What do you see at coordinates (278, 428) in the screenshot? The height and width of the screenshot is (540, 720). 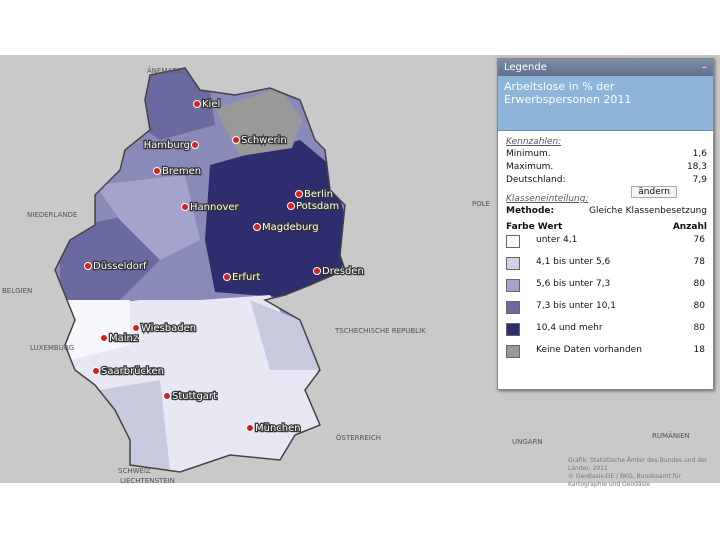 I see `city-label: München` at bounding box center [278, 428].